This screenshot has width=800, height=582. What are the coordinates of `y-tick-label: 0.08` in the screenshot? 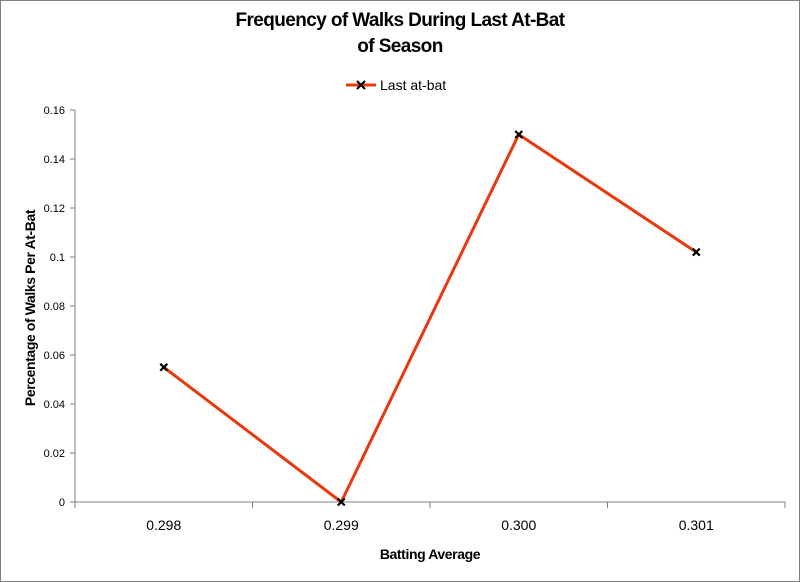 It's located at (54, 307).